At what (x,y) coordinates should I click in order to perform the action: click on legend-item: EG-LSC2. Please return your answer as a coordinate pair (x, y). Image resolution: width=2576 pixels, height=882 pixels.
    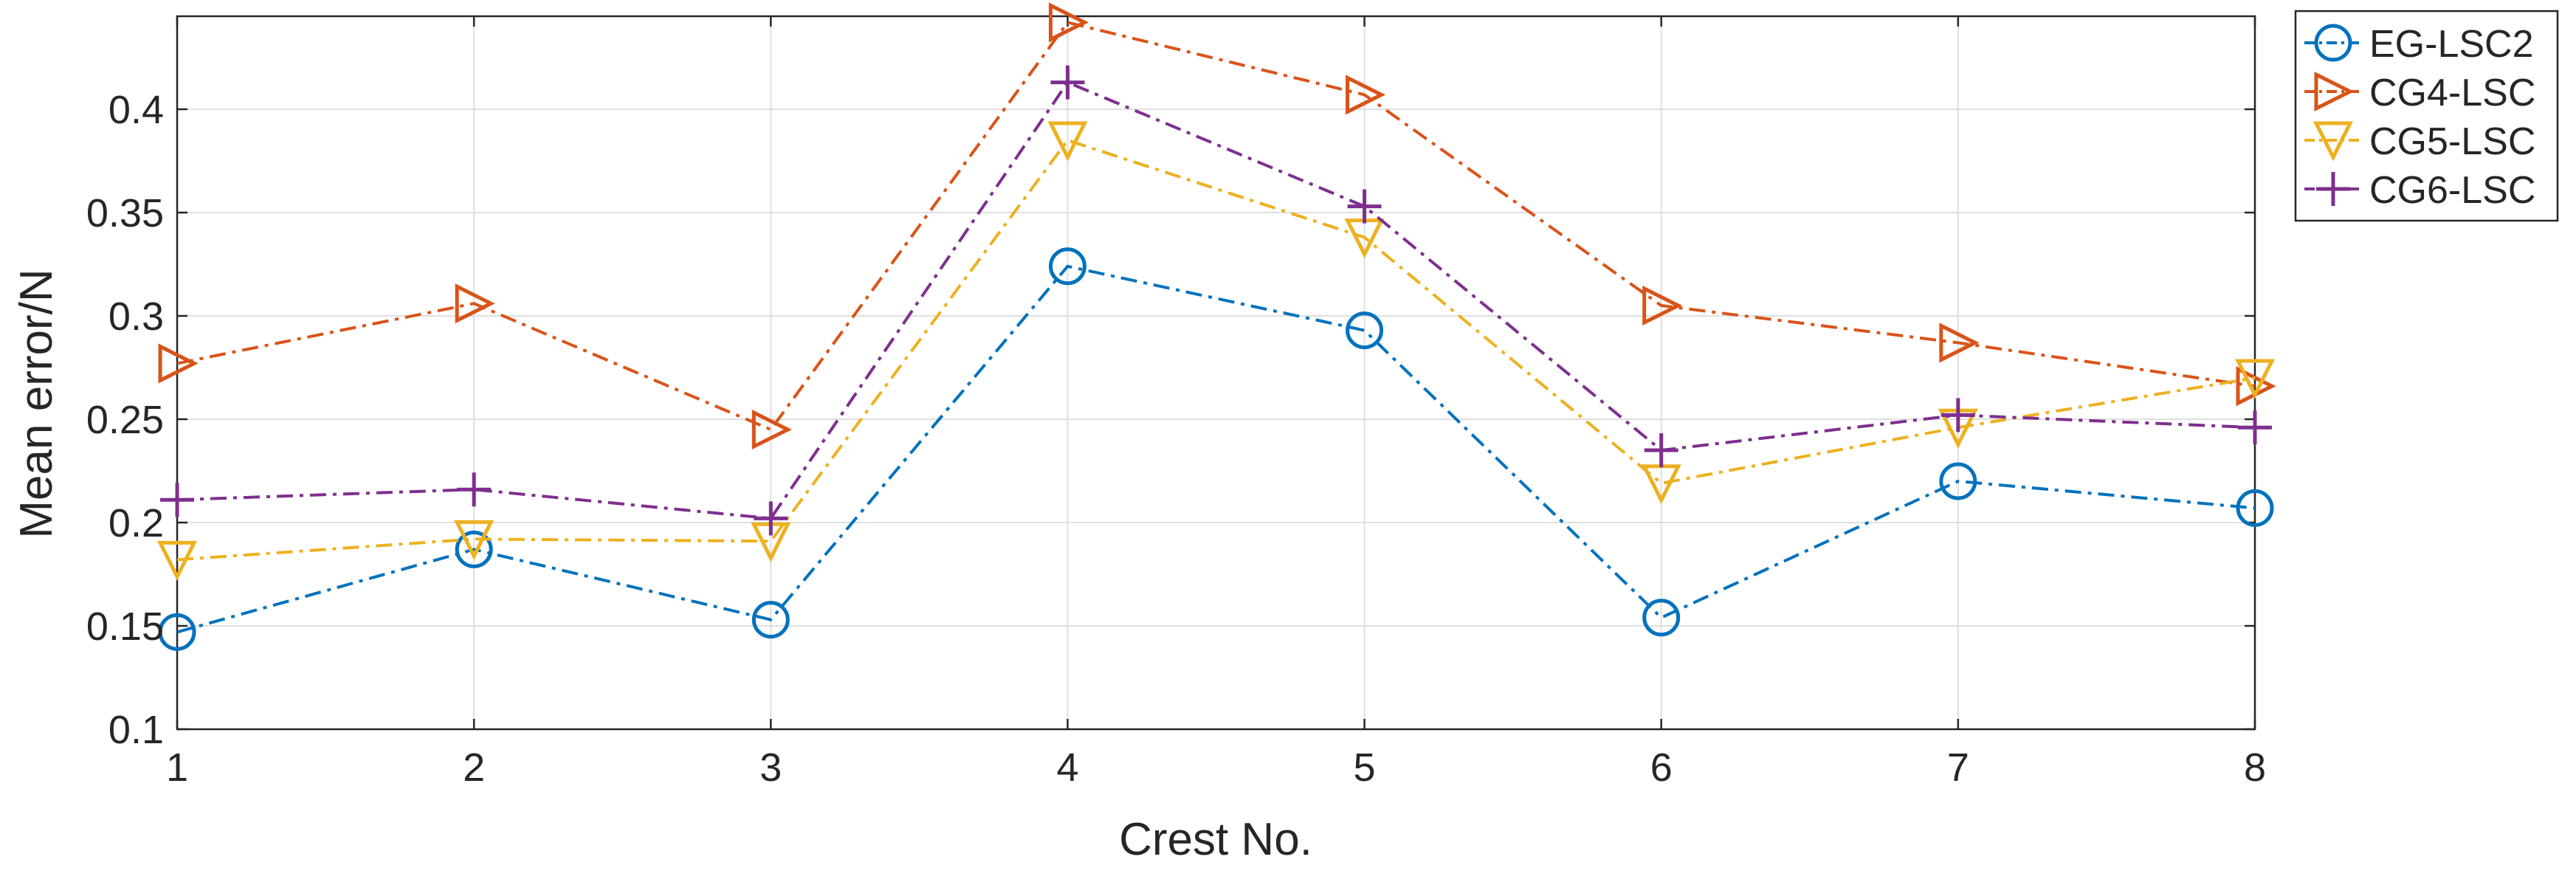
    Looking at the image, I should click on (2419, 44).